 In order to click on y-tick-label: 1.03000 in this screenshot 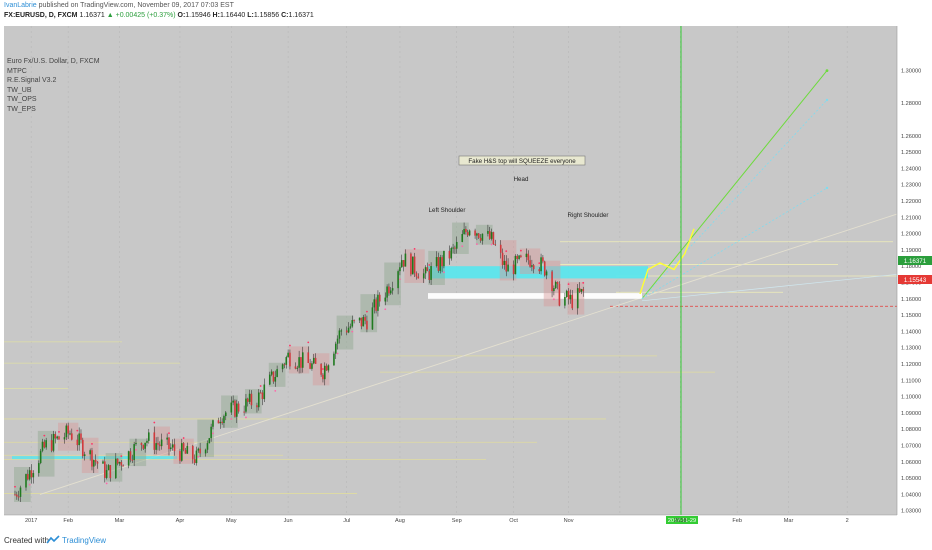, I will do `click(911, 512)`.